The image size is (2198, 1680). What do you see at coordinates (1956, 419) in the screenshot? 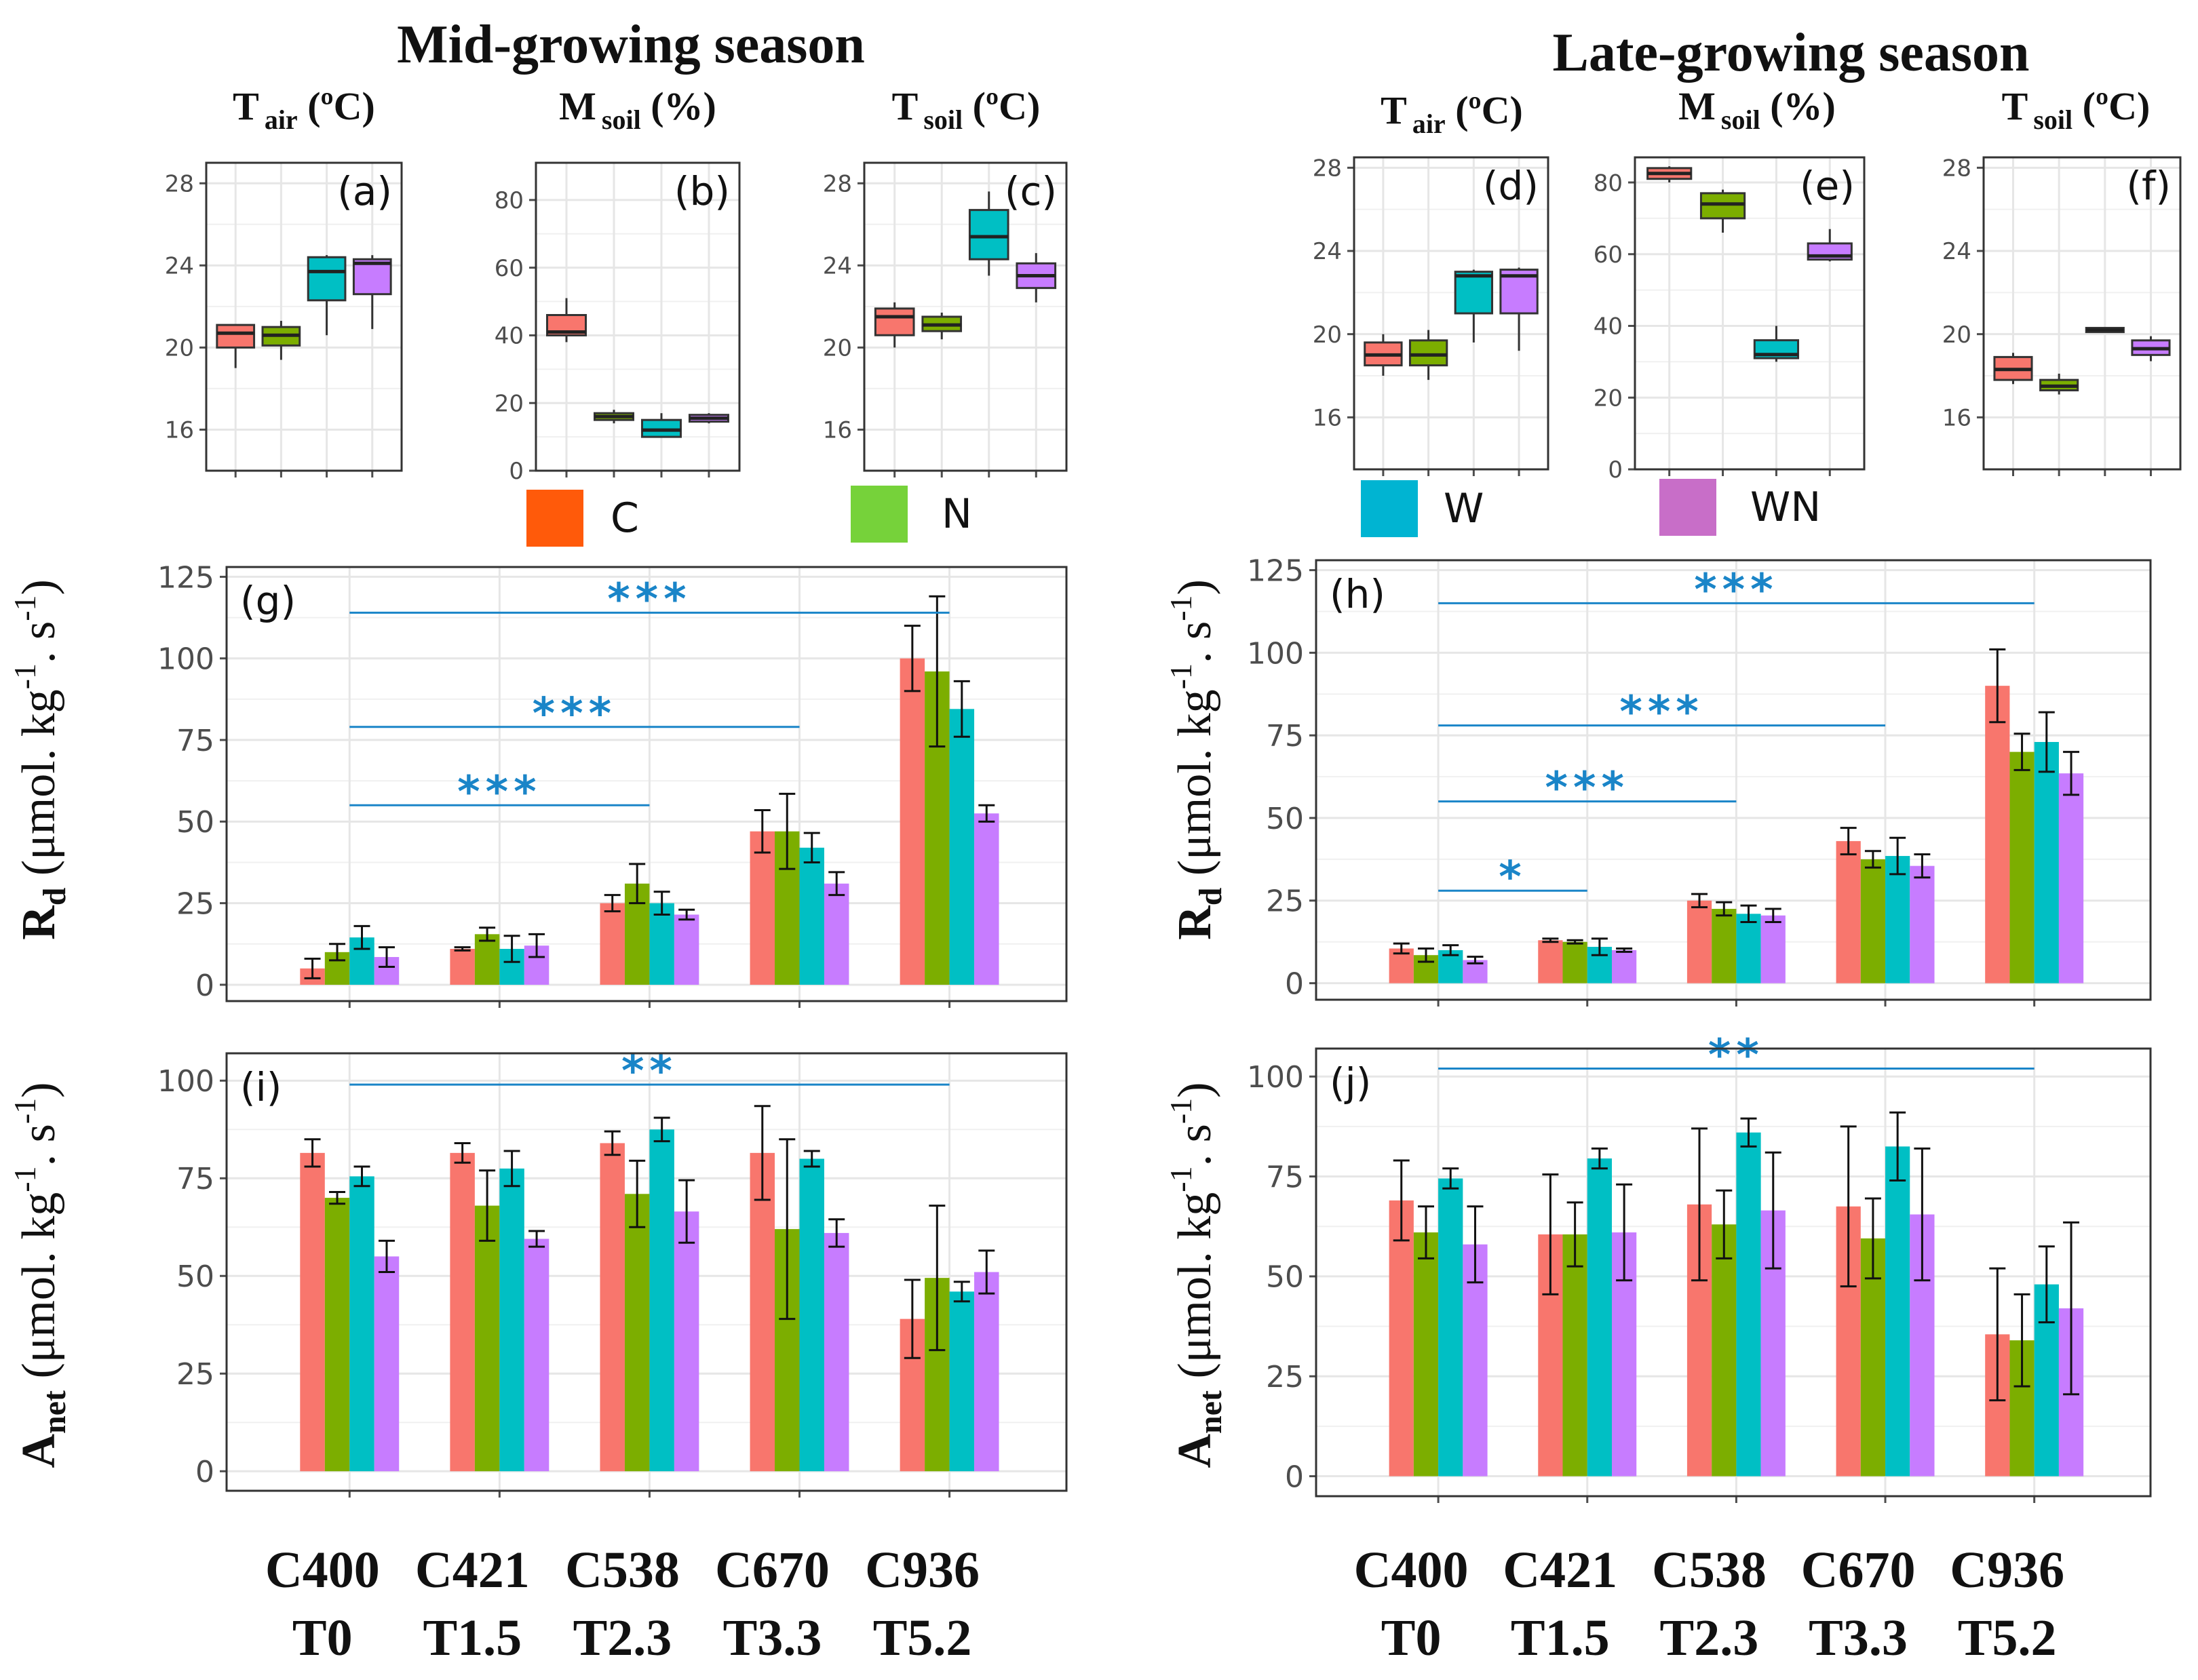
I see `y-tick-label: 16` at bounding box center [1956, 419].